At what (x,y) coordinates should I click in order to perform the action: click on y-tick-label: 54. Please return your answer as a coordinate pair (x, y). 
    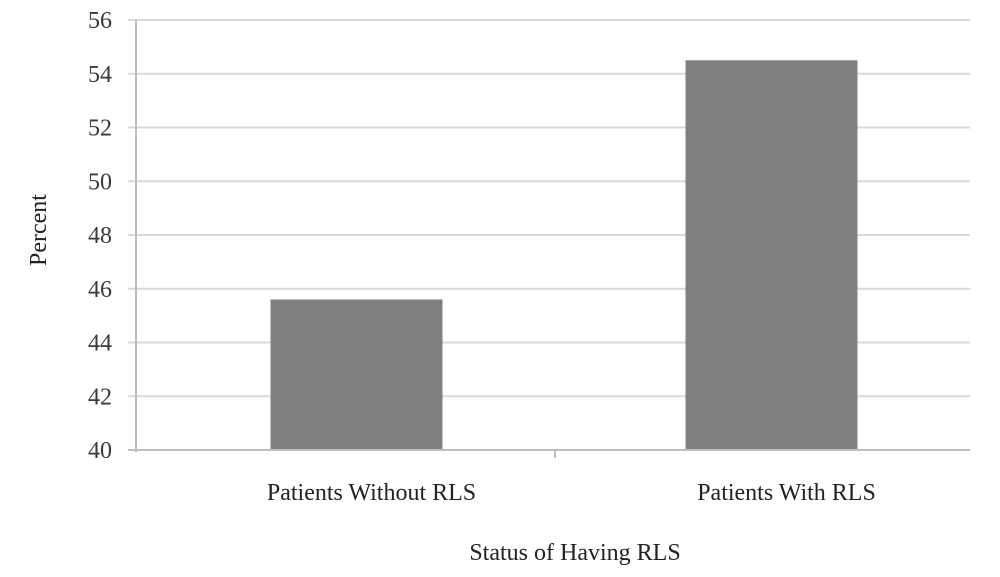
    Looking at the image, I should click on (100, 75).